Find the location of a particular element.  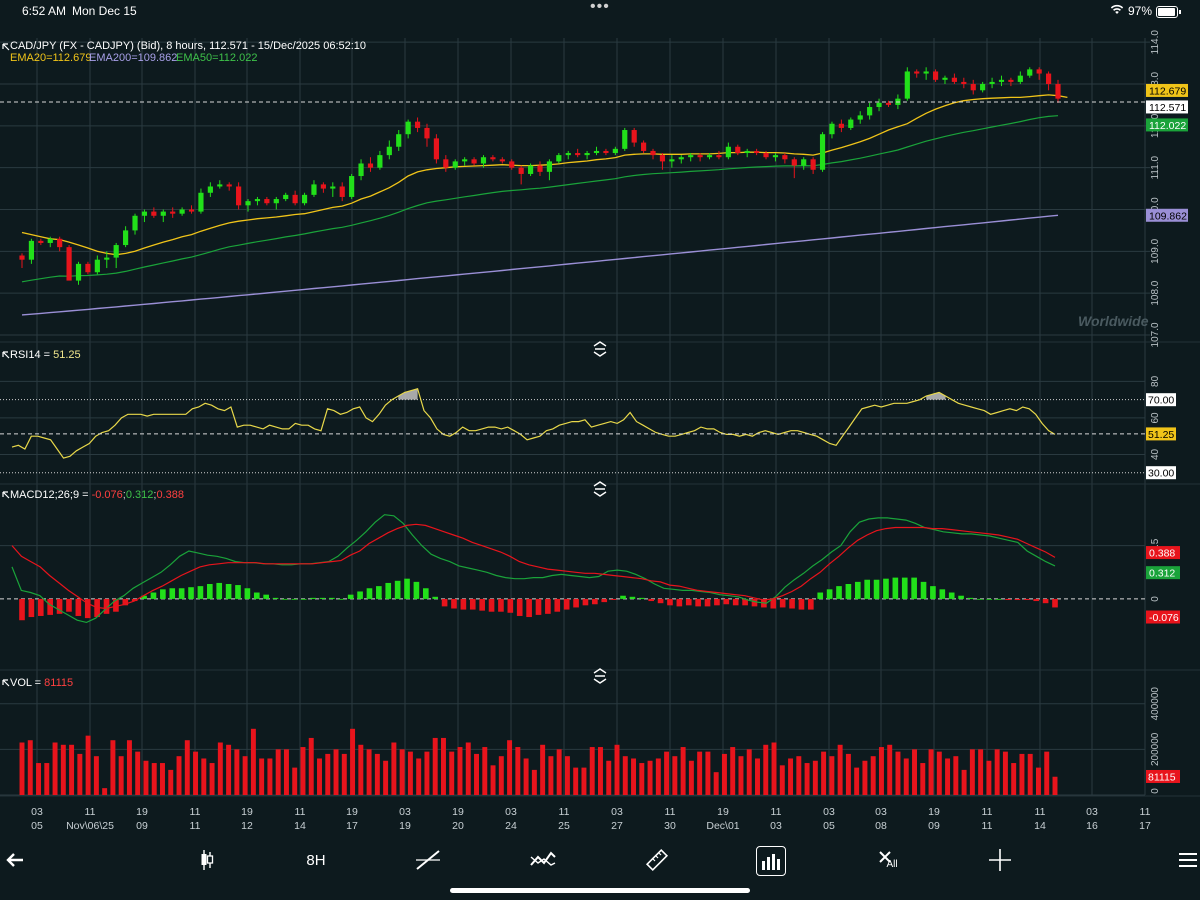

back-arrow-icon is located at coordinates (15, 860).